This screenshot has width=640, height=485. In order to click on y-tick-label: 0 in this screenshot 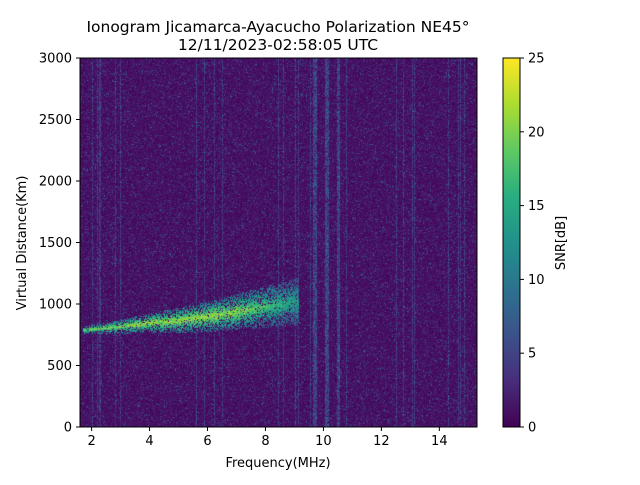, I will do `click(68, 428)`.